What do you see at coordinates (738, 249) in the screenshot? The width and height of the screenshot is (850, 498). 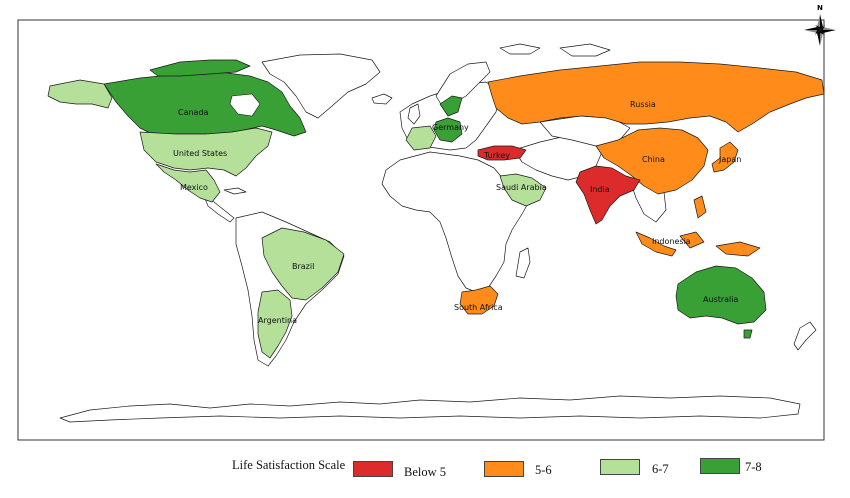 I see `indonesia-east` at bounding box center [738, 249].